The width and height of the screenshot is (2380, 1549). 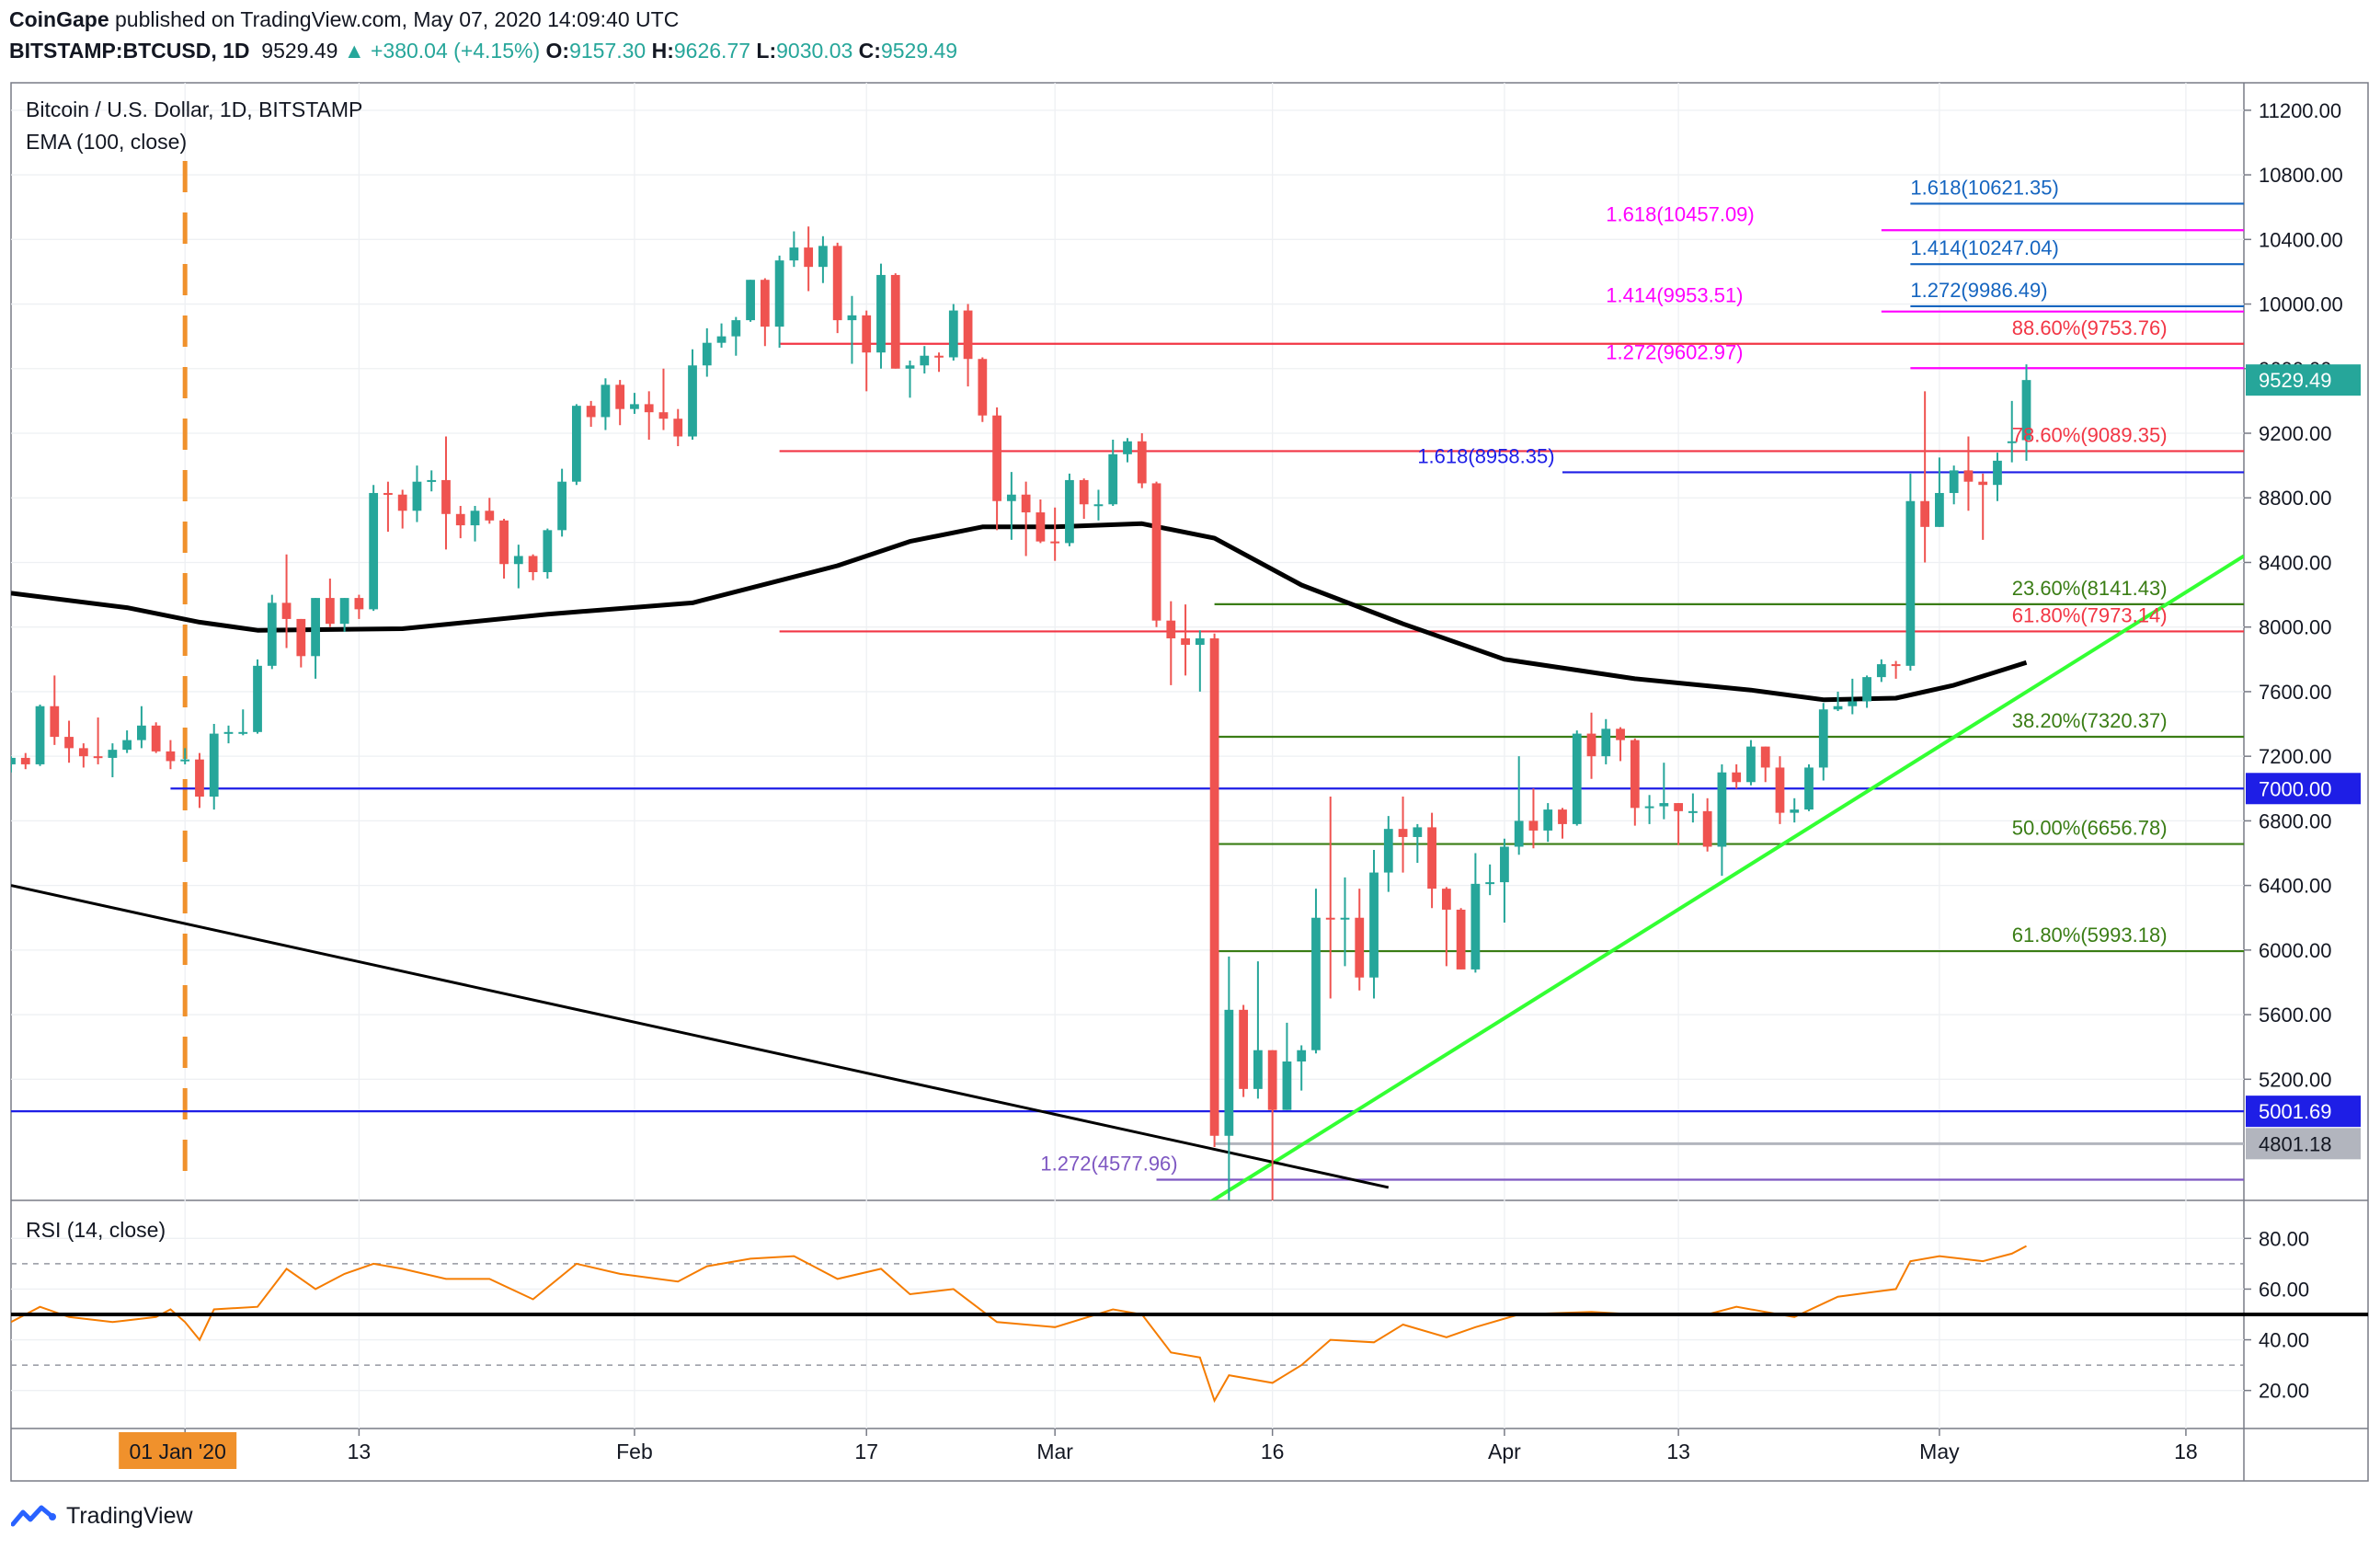 What do you see at coordinates (607, 51) in the screenshot?
I see `open-value: 9157.30` at bounding box center [607, 51].